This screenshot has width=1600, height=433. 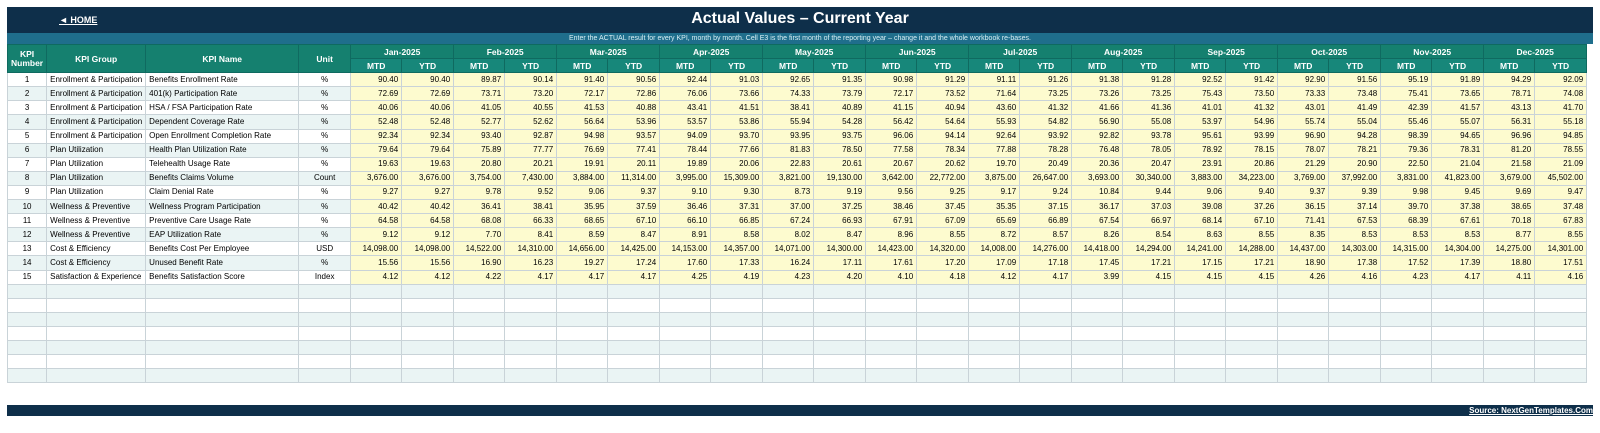 I want to click on ytd-value-cell: 4.15, so click(x=1149, y=277).